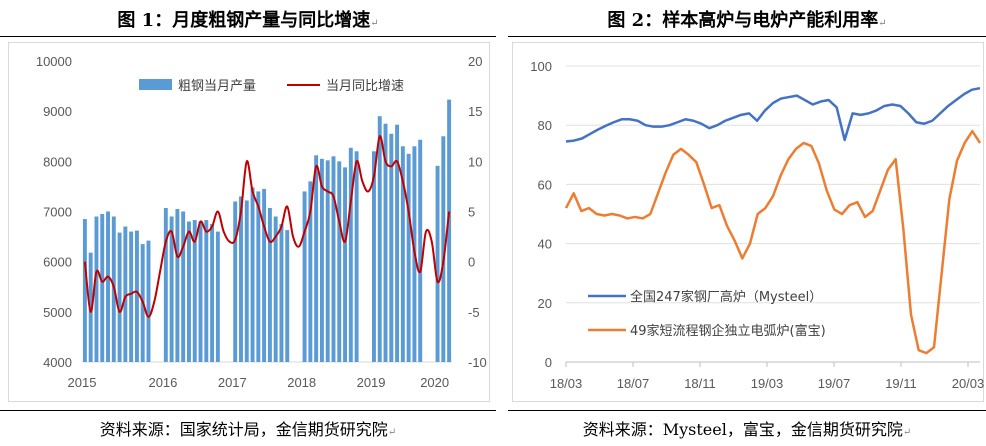 The image size is (986, 446). Describe the element at coordinates (548, 362) in the screenshot. I see `y-tick-label: 0` at that location.